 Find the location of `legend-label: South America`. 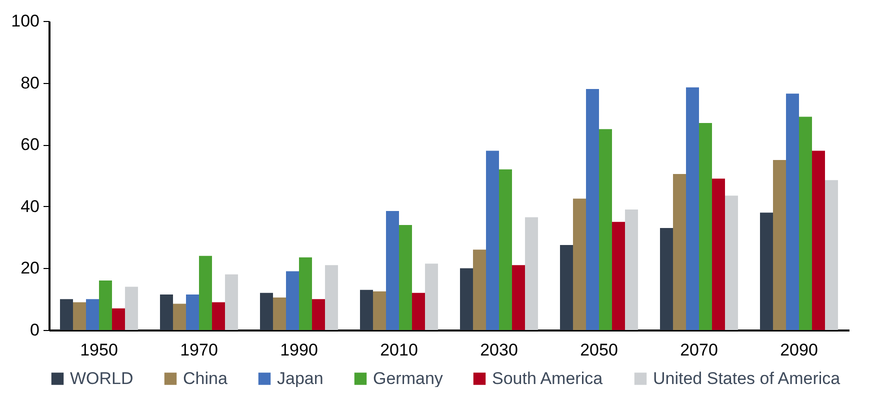

legend-label: South America is located at coordinates (548, 378).